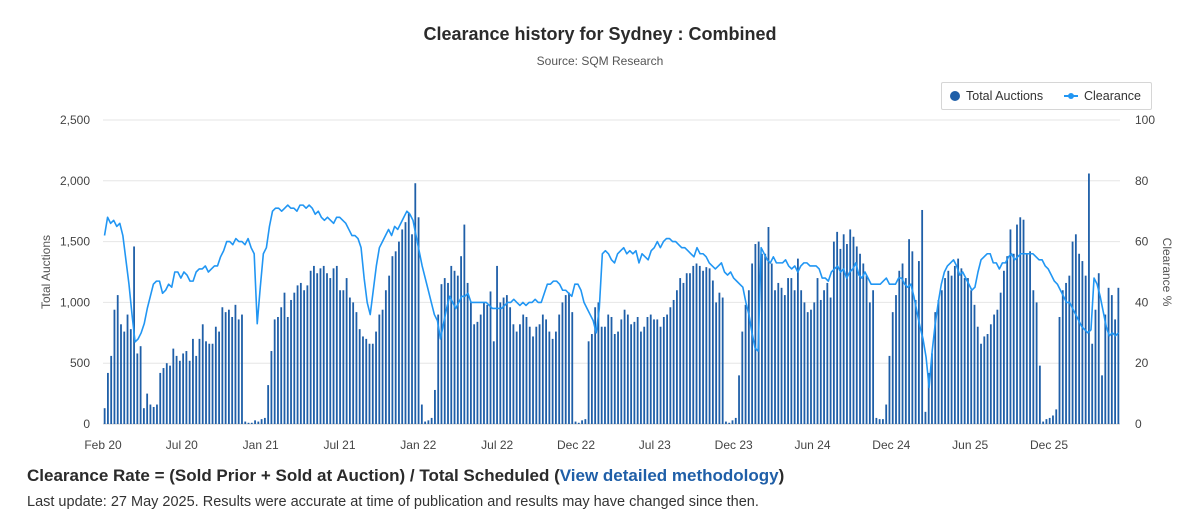  What do you see at coordinates (75, 120) in the screenshot?
I see `y-left-tick-label: 2,500` at bounding box center [75, 120].